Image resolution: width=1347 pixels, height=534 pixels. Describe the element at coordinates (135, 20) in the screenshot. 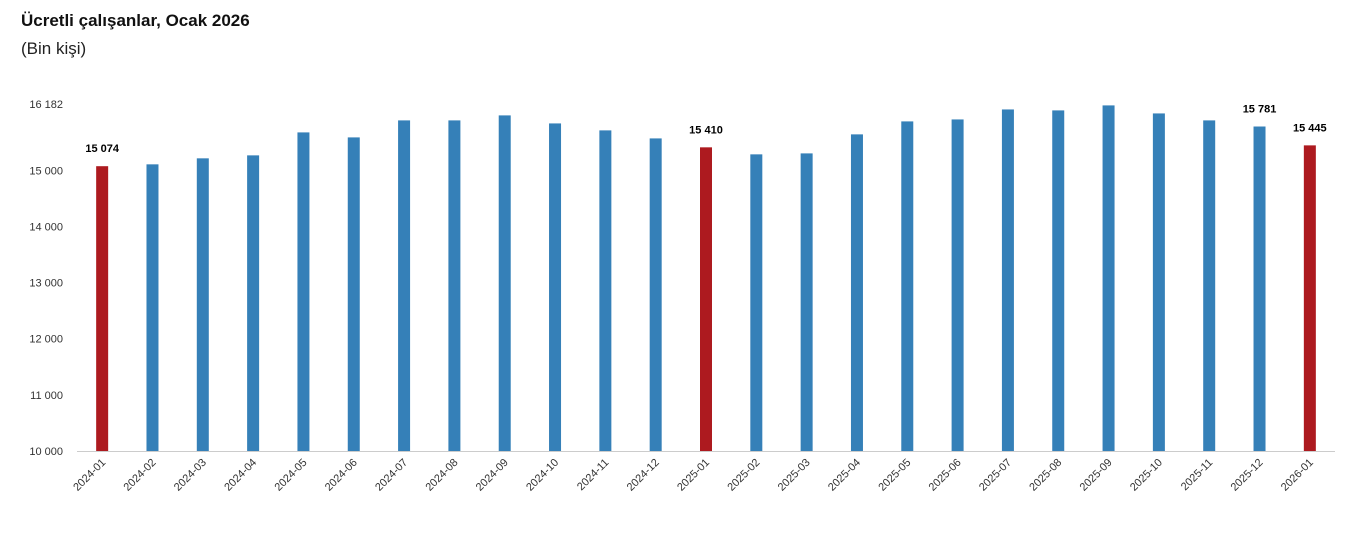

I see `chart-title: Ücretli çalışanlar, Ocak 2026` at that location.